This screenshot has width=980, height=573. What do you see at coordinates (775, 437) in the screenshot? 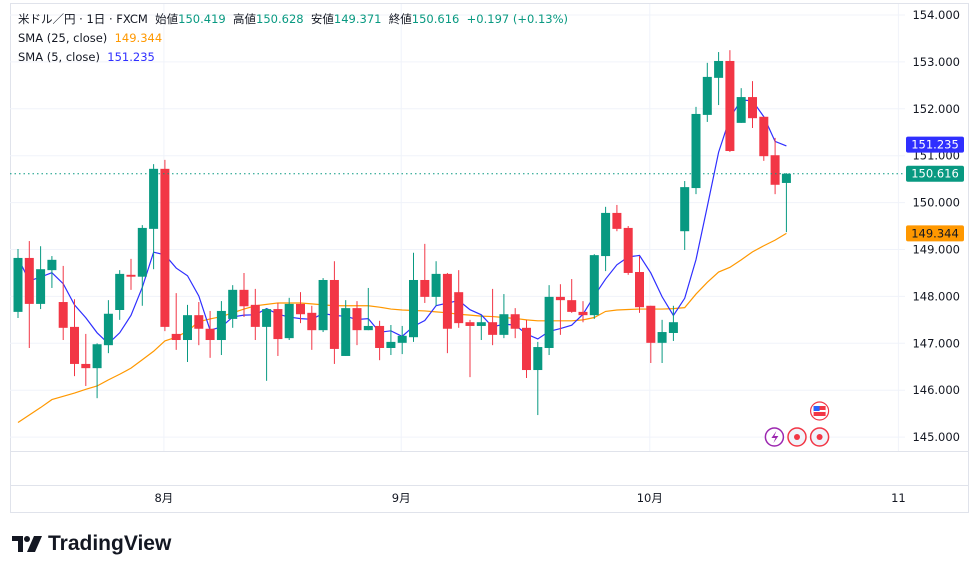
I see `lightning-glyph` at bounding box center [775, 437].